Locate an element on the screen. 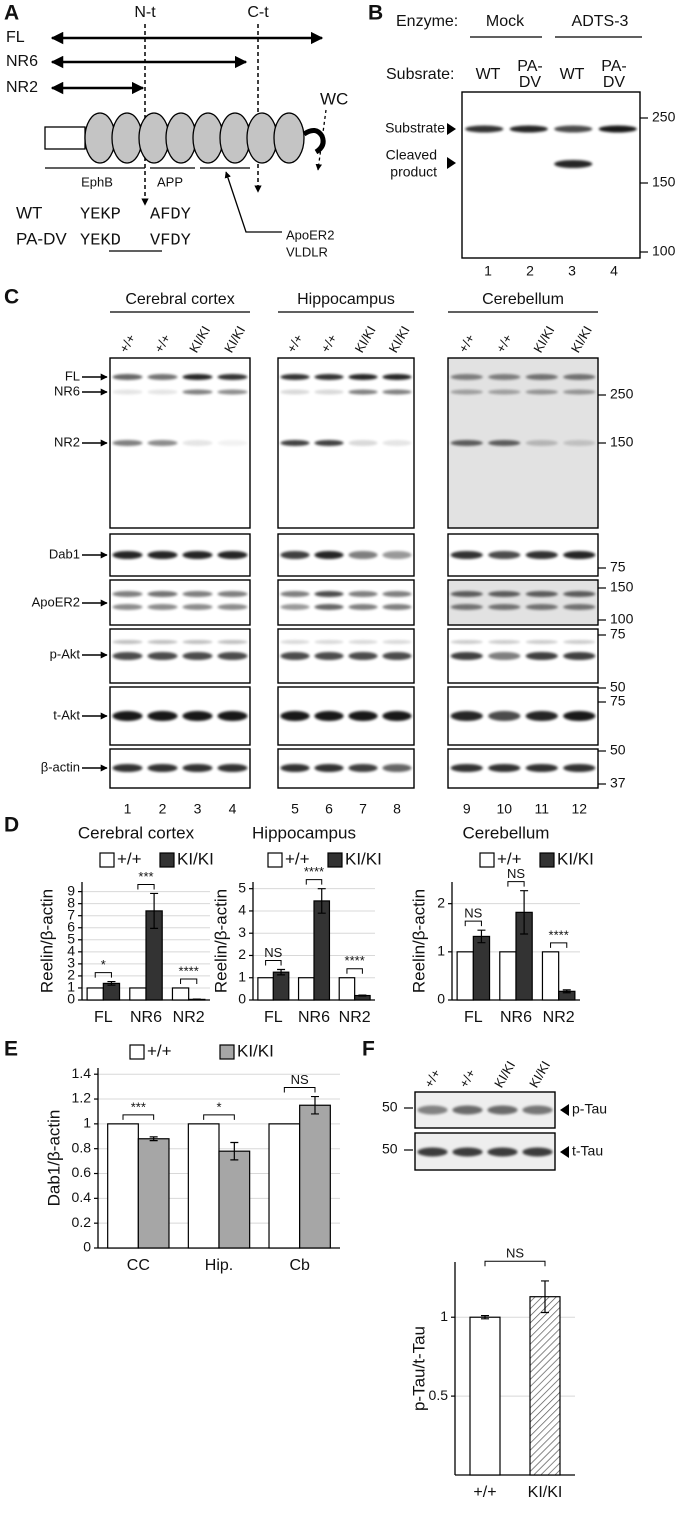  row-label: p-Akt is located at coordinates (65, 653).